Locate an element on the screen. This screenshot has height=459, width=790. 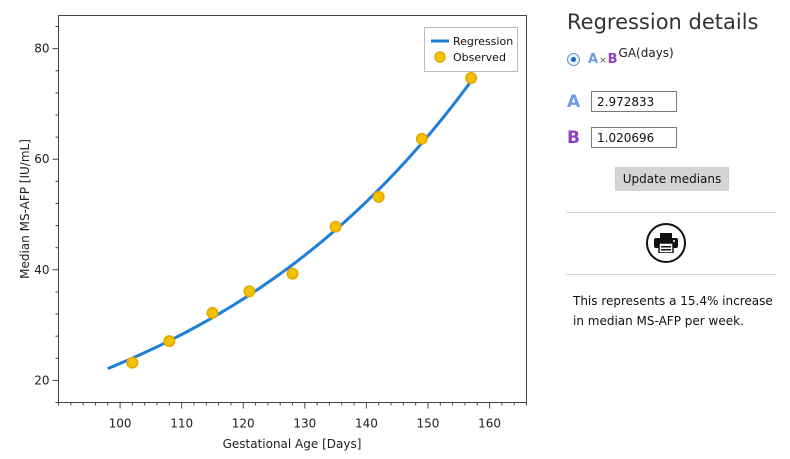
y-axis: 20 40 60 80 is located at coordinates (46, 214).